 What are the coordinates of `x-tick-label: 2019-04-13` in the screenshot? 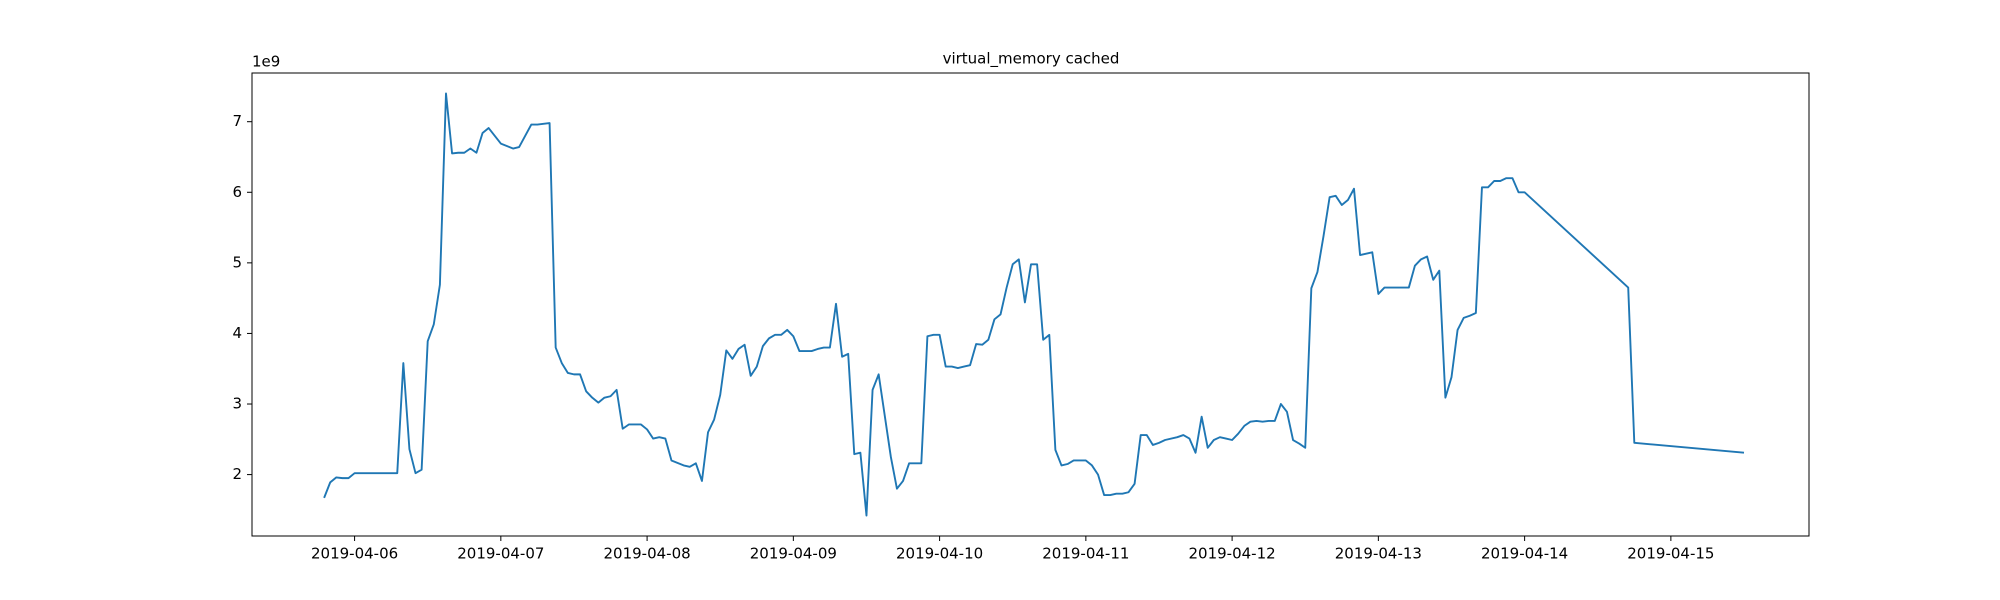 It's located at (1378, 554).